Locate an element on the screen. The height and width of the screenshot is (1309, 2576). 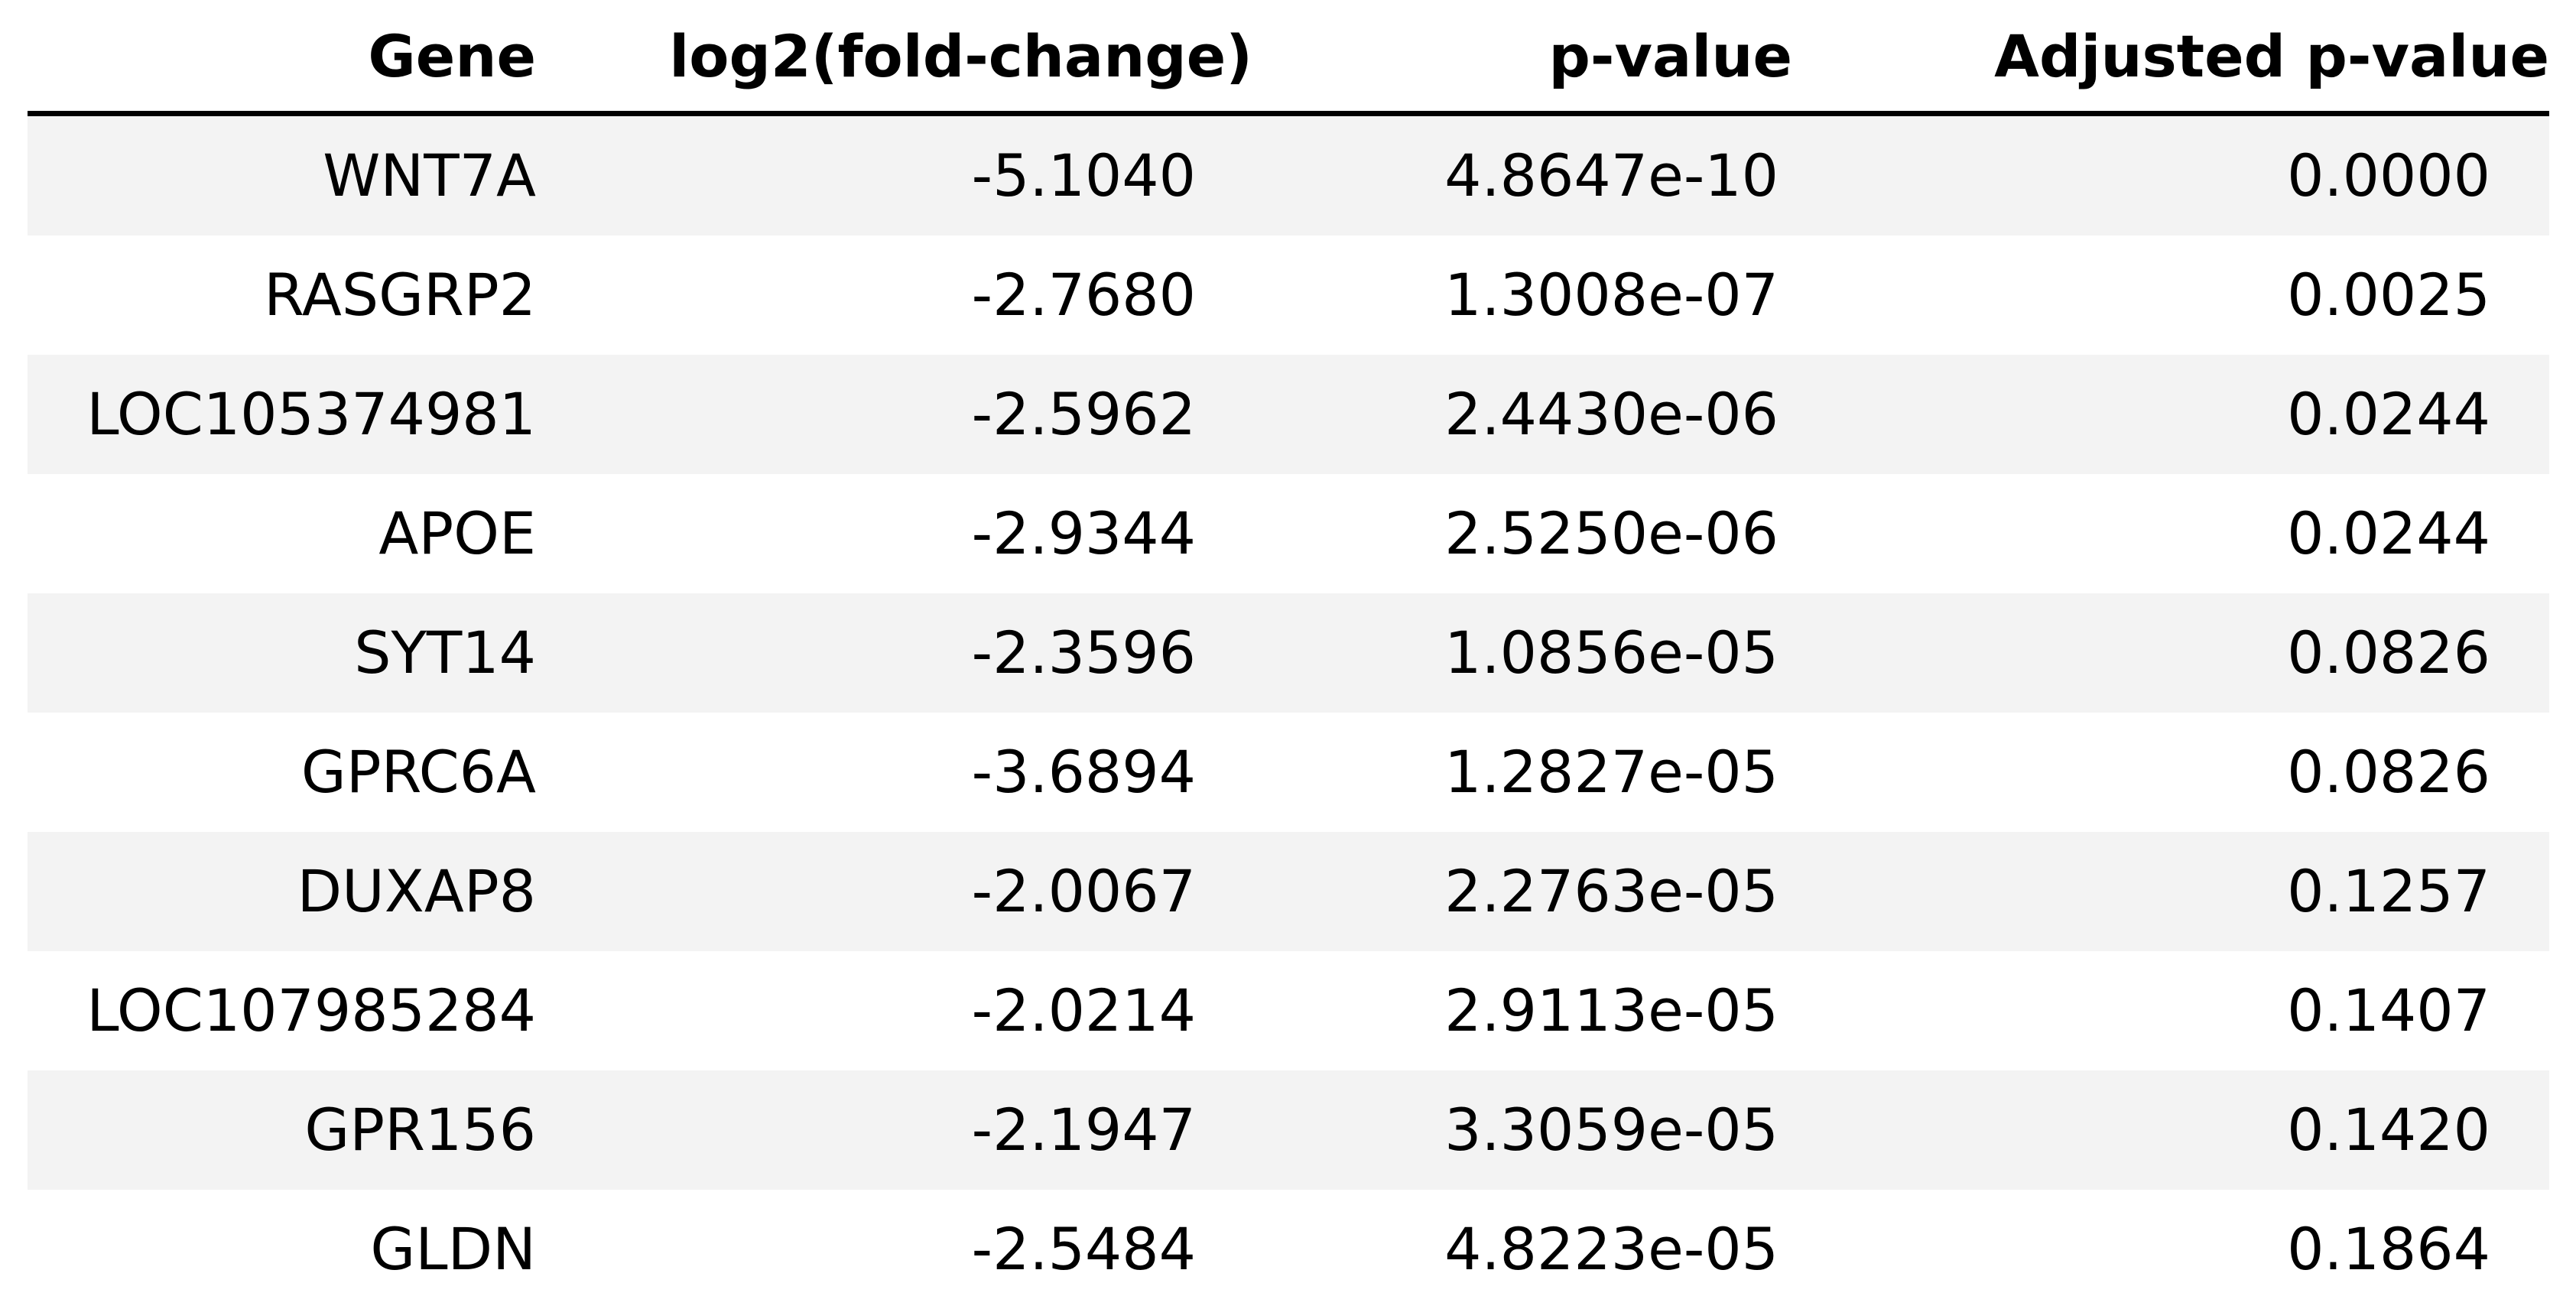
cell-adjusted-p-value: 0.0025 is located at coordinates (2389, 295).